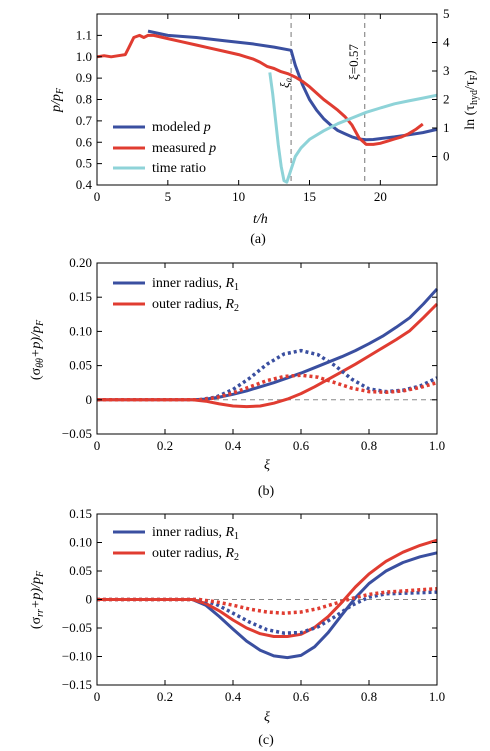  Describe the element at coordinates (267, 717) in the screenshot. I see `panel-c-xlabel: ξ` at that location.